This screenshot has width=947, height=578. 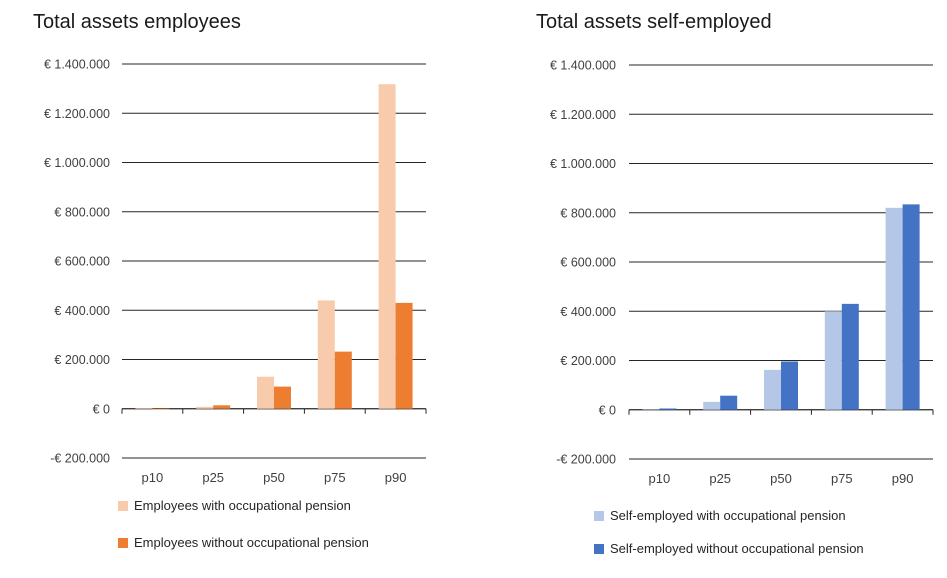 What do you see at coordinates (137, 22) in the screenshot?
I see `chart-title: Total assets employees` at bounding box center [137, 22].